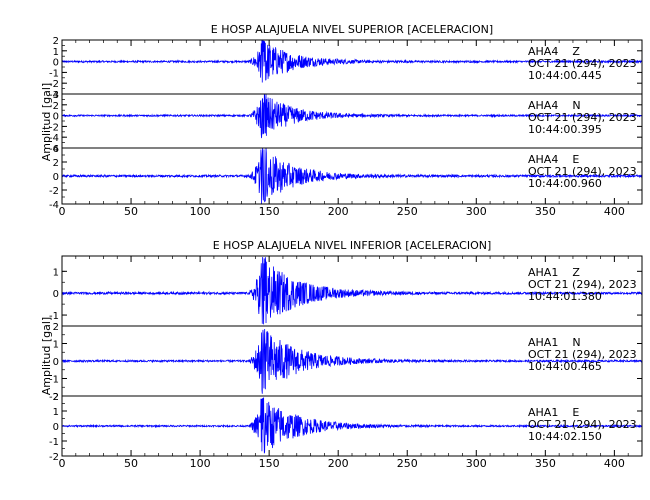  I want to click on trace-time: 10:44:02.150, so click(565, 436).